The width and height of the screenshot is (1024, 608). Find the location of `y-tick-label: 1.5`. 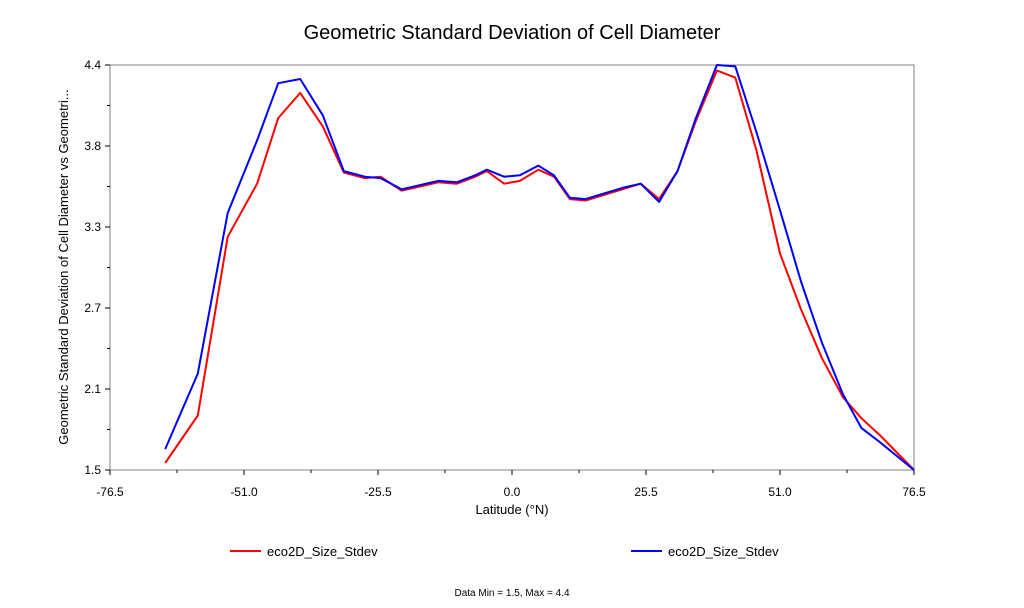

y-tick-label: 1.5 is located at coordinates (92, 470).